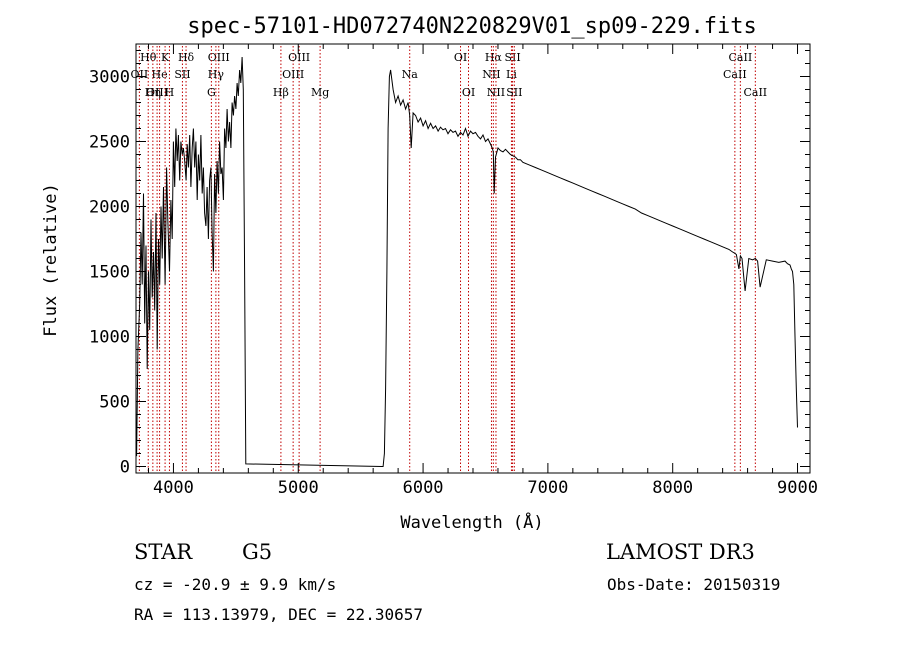  I want to click on line-marker-label: K, so click(165, 57).